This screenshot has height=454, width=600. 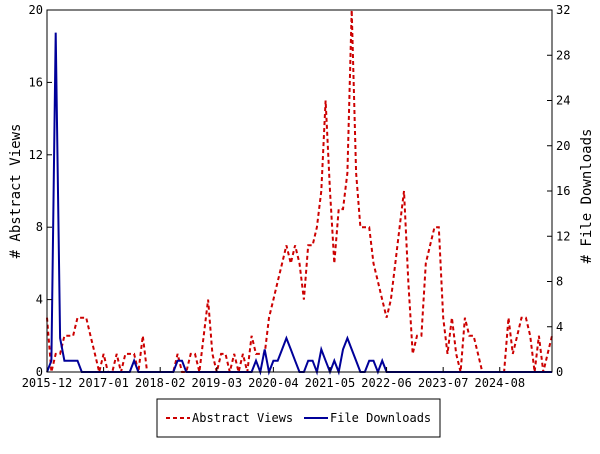 What do you see at coordinates (563, 146) in the screenshot?
I see `y-right-tick-label: 20` at bounding box center [563, 146].